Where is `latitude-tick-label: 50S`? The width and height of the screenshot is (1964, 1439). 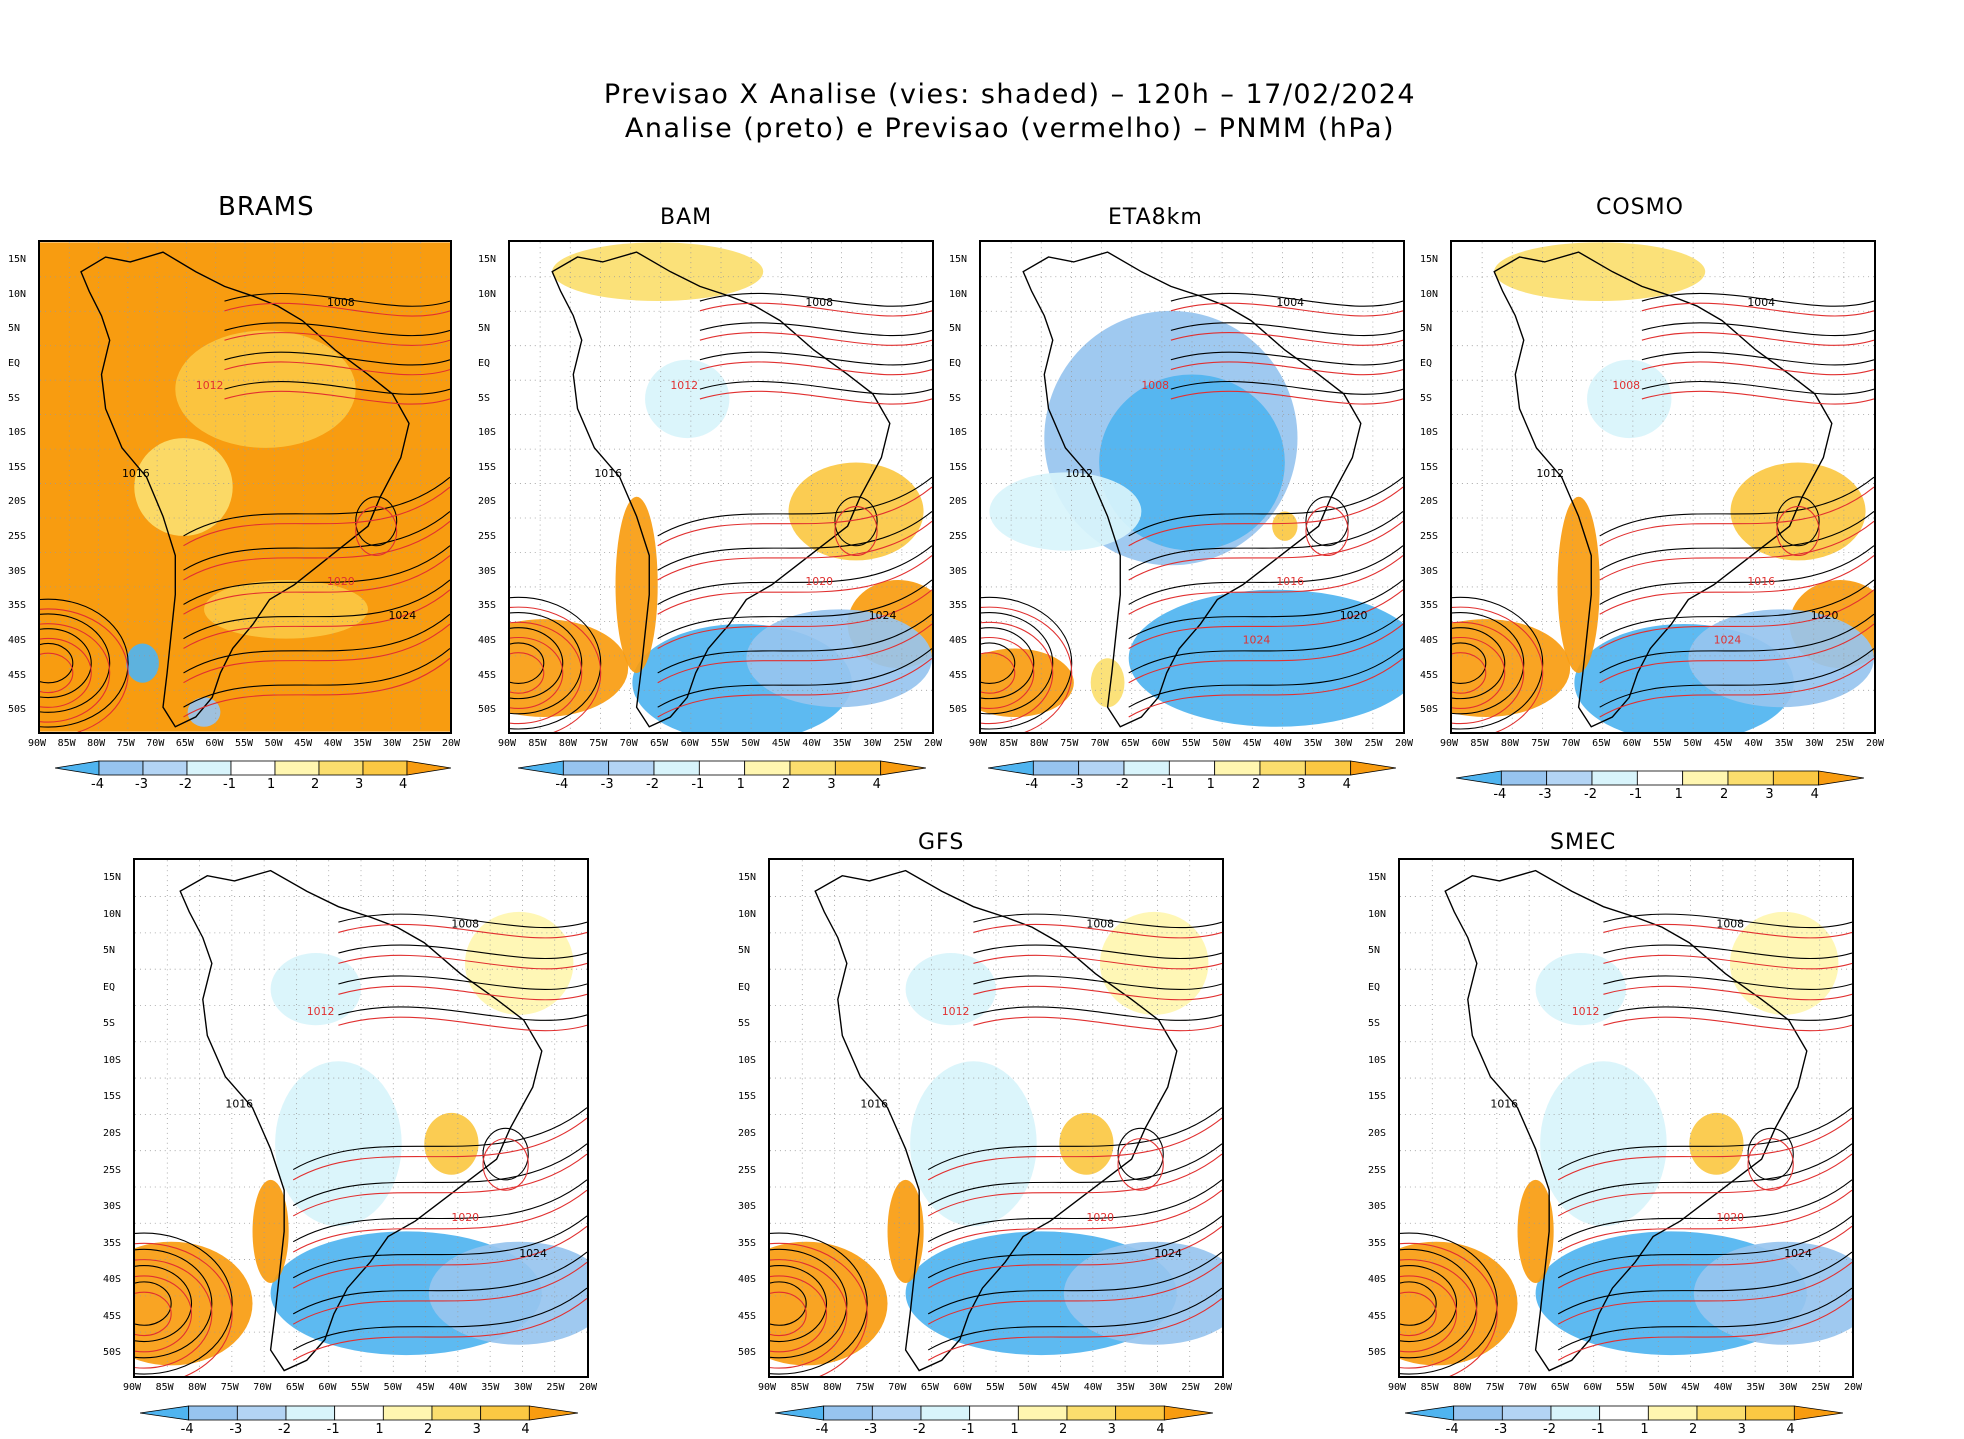
latitude-tick-label: 50S is located at coordinates (112, 1353).